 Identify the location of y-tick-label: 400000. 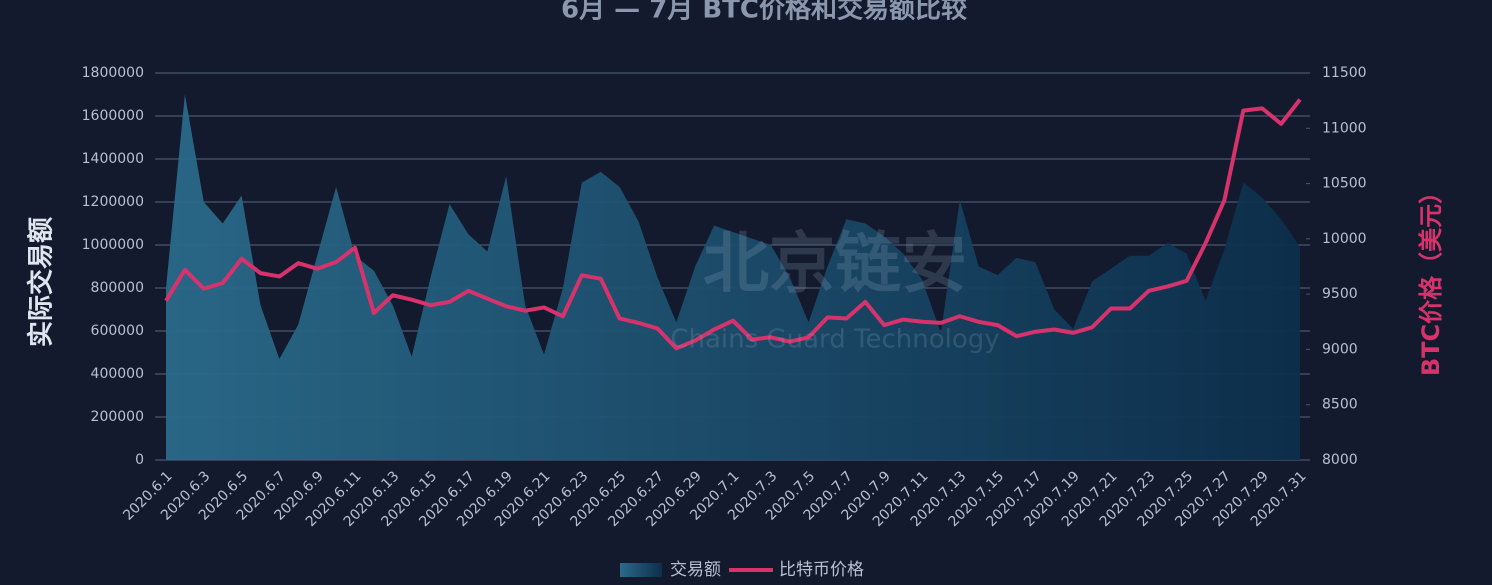
(117, 374).